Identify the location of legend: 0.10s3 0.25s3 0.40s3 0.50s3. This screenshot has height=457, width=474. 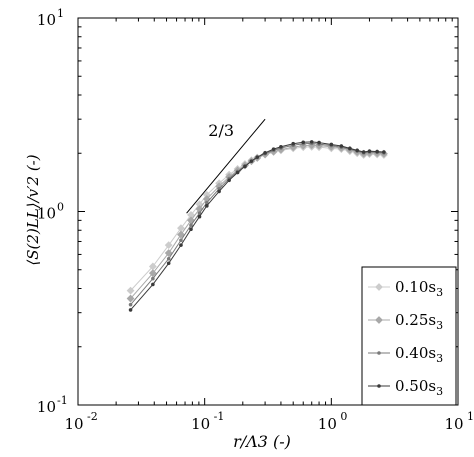
(409, 336).